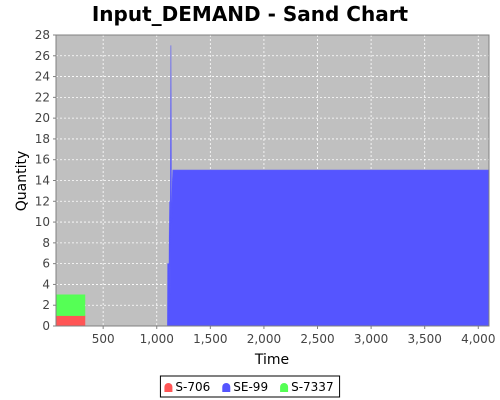  Describe the element at coordinates (42, 160) in the screenshot. I see `y-tick-label: 16` at that location.